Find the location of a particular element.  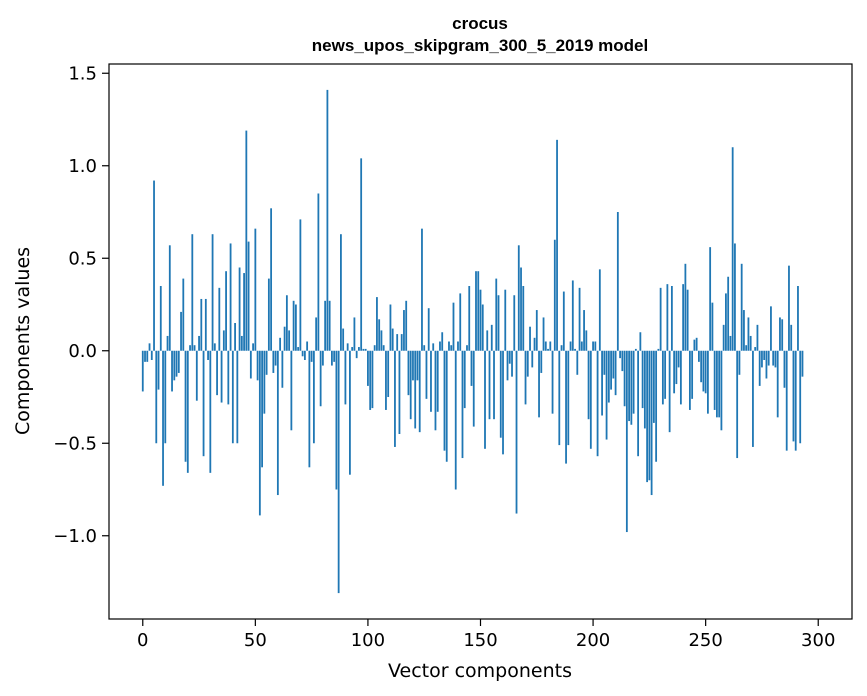

x-axis: 0 50 100 150 200 250 300 is located at coordinates (486, 635).